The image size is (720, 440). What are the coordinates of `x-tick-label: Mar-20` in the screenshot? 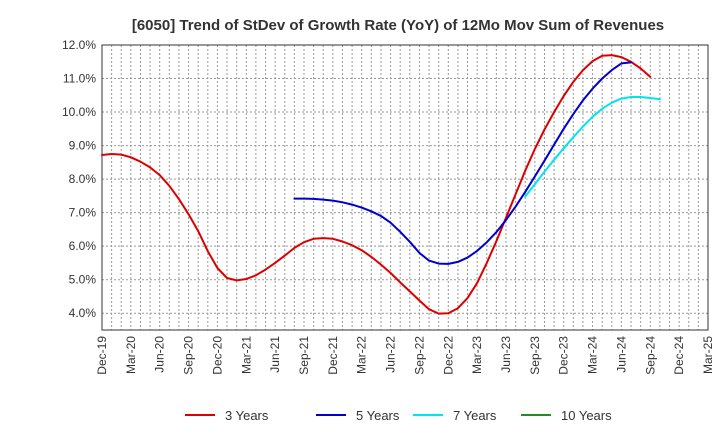 It's located at (131, 355).